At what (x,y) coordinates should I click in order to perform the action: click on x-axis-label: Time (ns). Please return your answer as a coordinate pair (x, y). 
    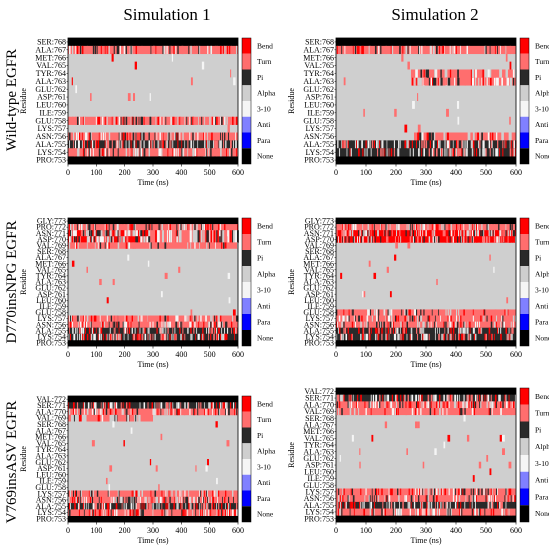
    Looking at the image, I should click on (152, 540).